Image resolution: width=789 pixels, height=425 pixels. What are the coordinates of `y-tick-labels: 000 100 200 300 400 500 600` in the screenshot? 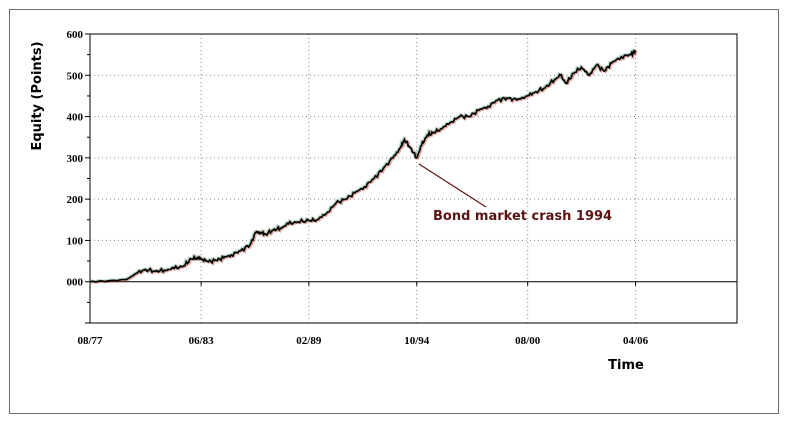 It's located at (75, 159).